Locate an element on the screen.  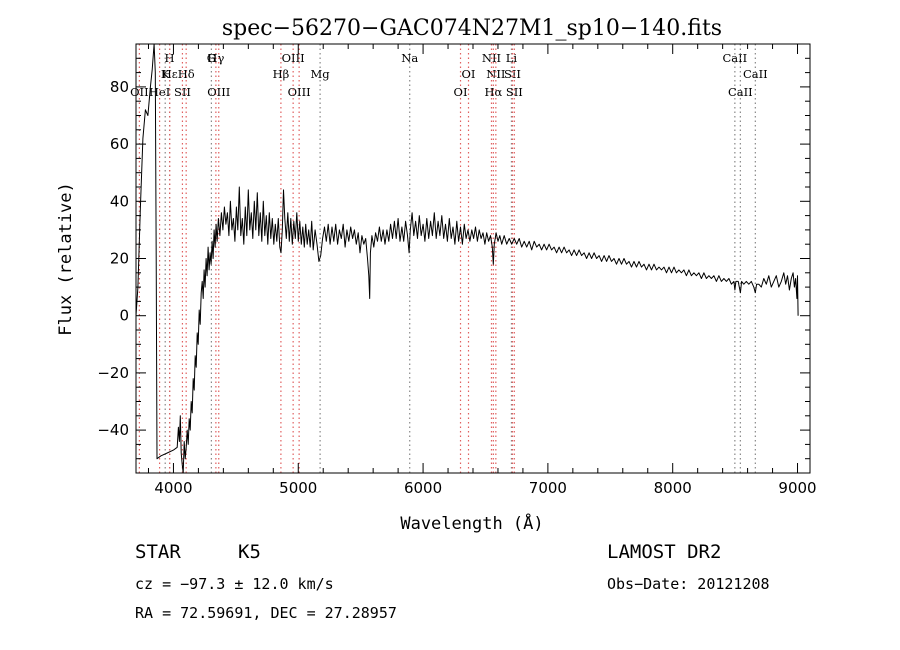
spectral-line-label-23: Hα is located at coordinates (493, 92).